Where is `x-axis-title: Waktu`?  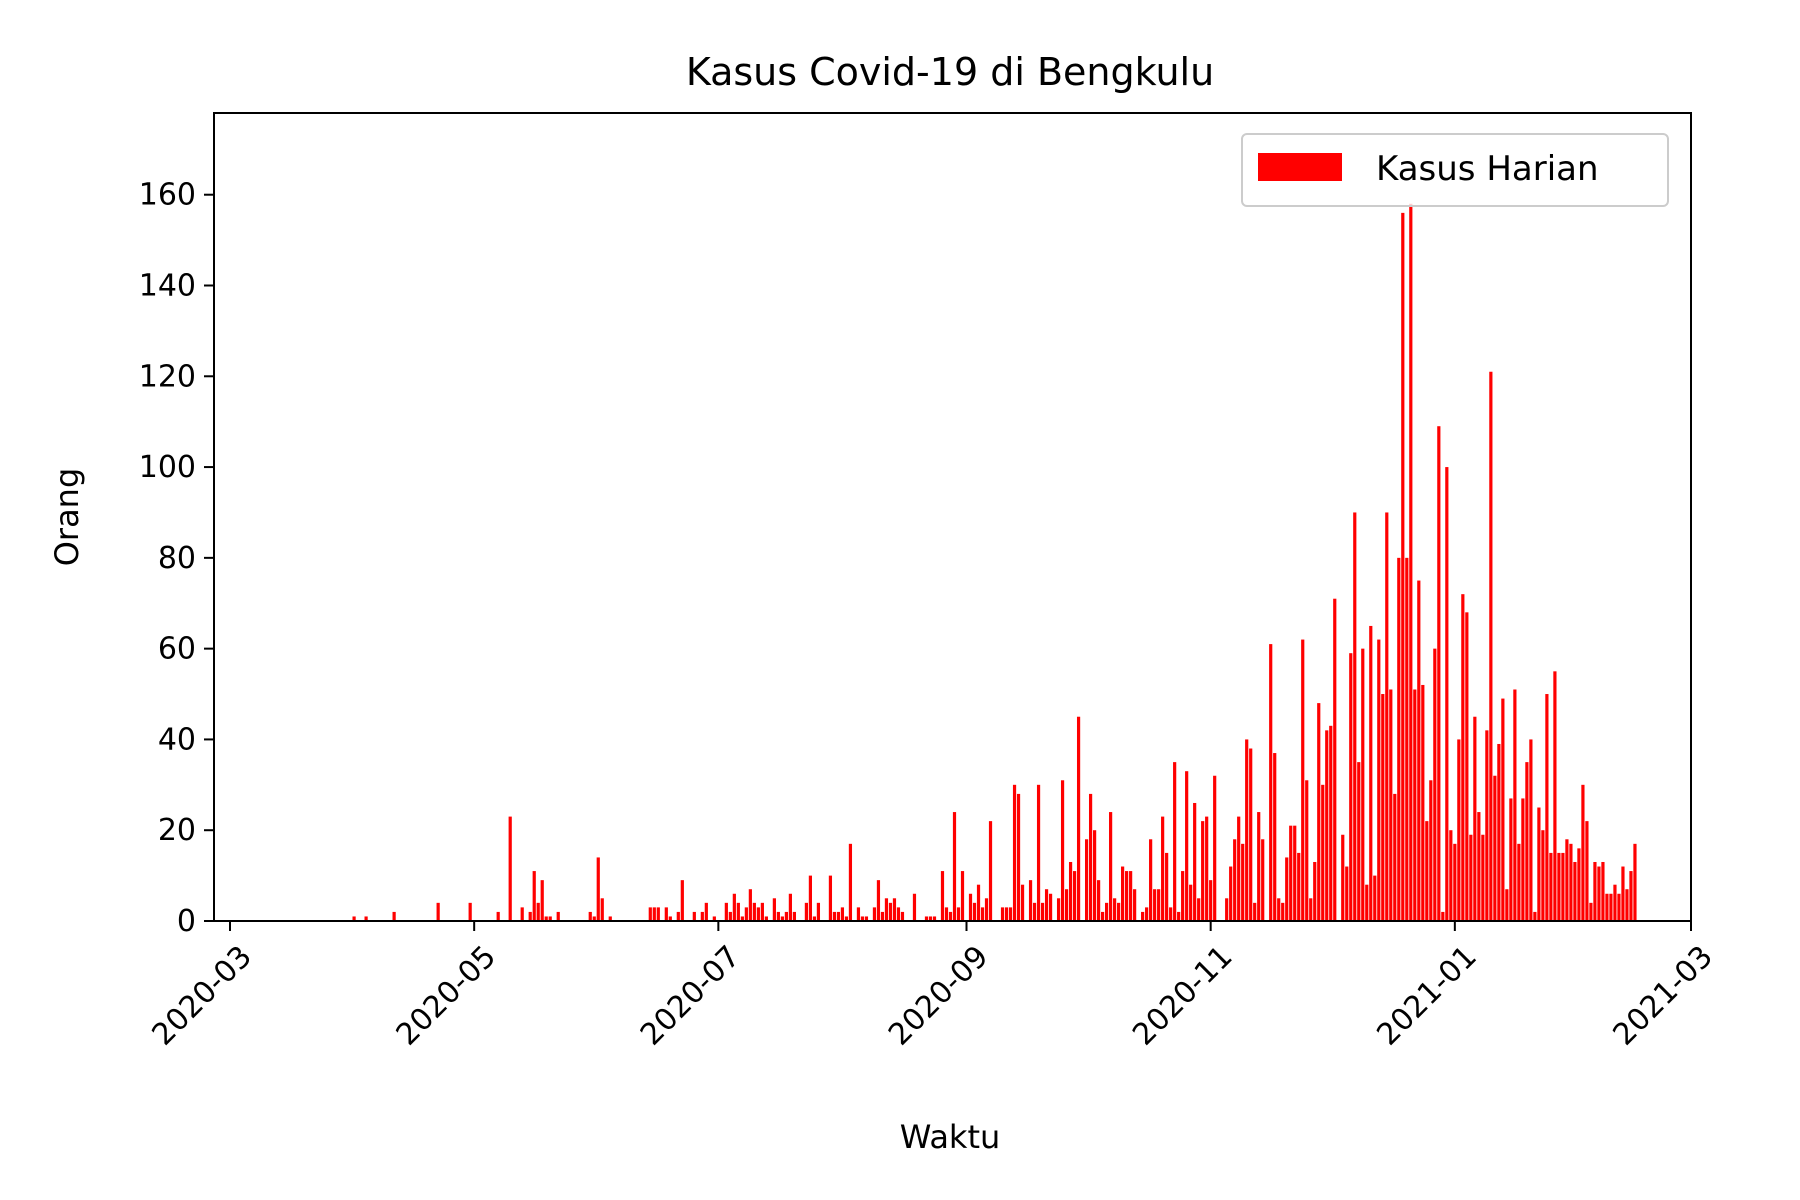
x-axis-title: Waktu is located at coordinates (950, 1137).